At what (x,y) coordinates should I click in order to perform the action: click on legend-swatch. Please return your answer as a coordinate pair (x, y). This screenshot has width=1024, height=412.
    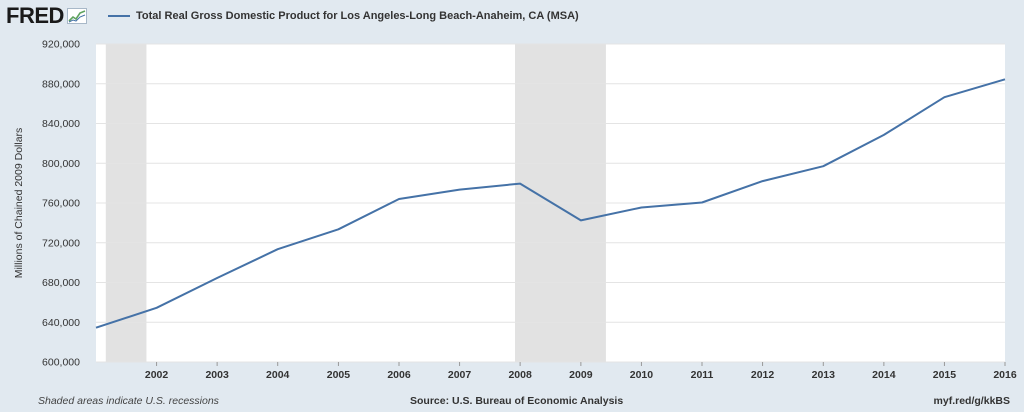
    Looking at the image, I should click on (119, 16).